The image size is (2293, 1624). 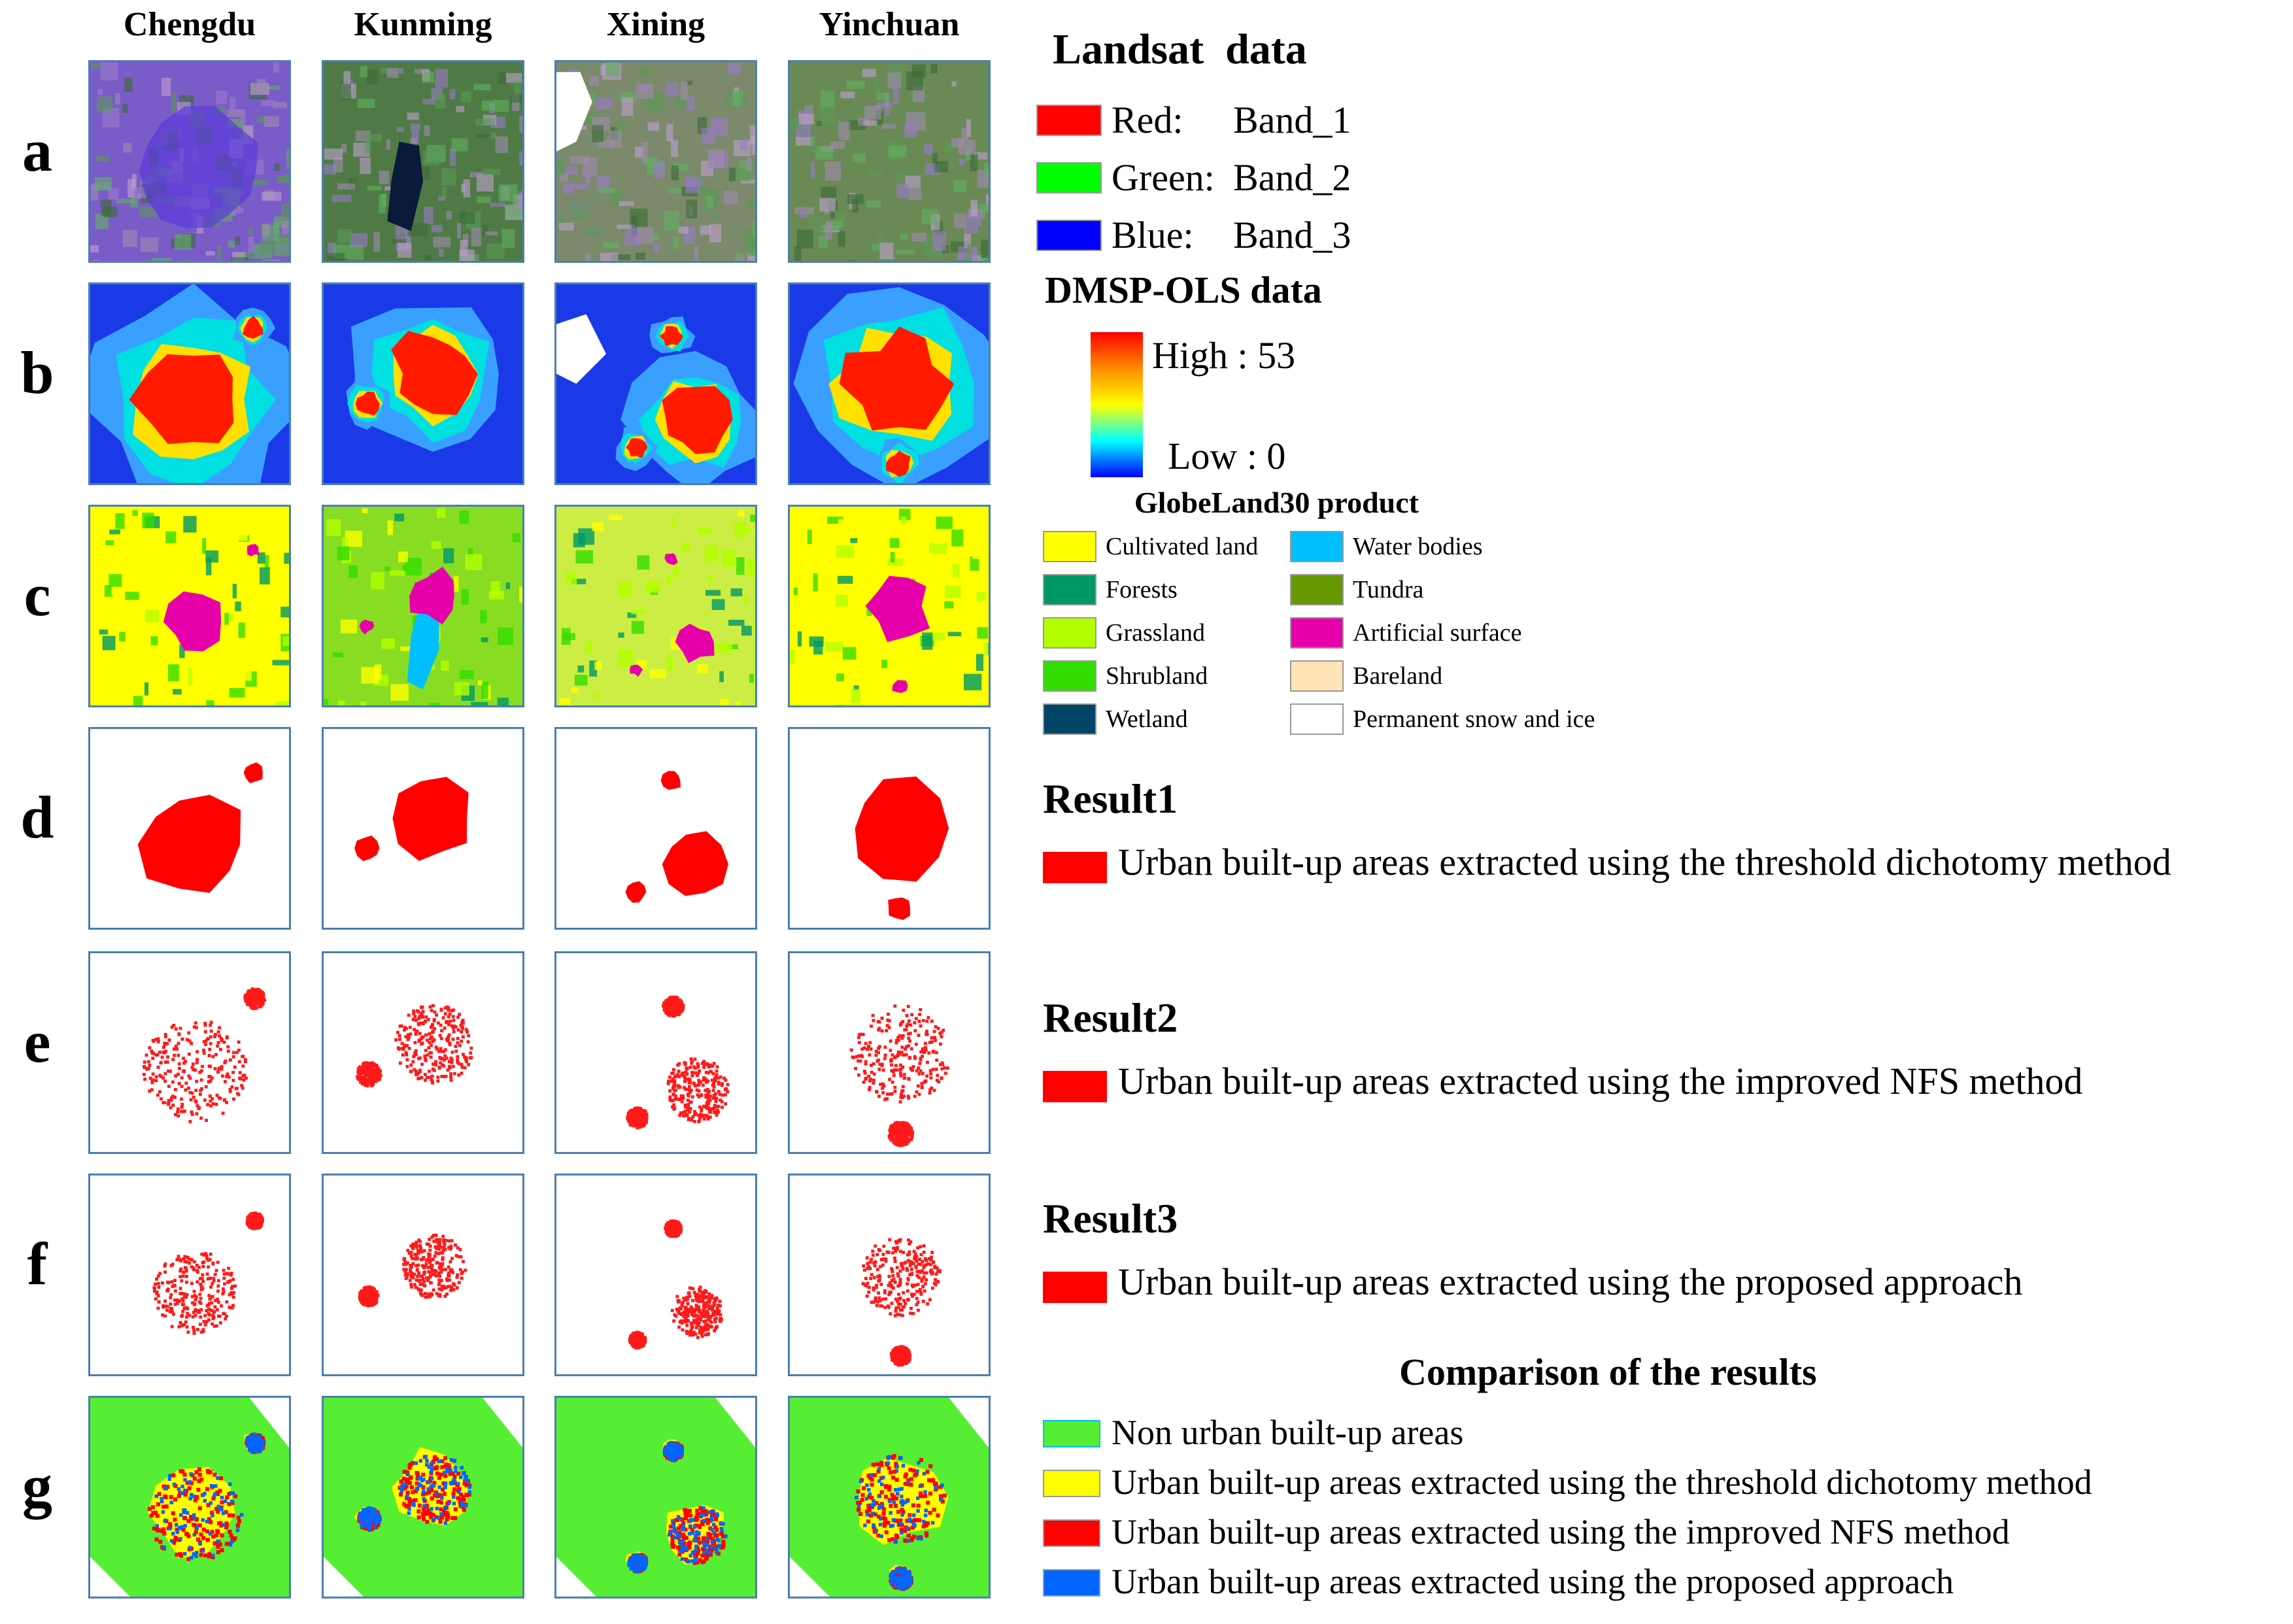 I want to click on map-tile-e-xining, so click(x=655, y=1052).